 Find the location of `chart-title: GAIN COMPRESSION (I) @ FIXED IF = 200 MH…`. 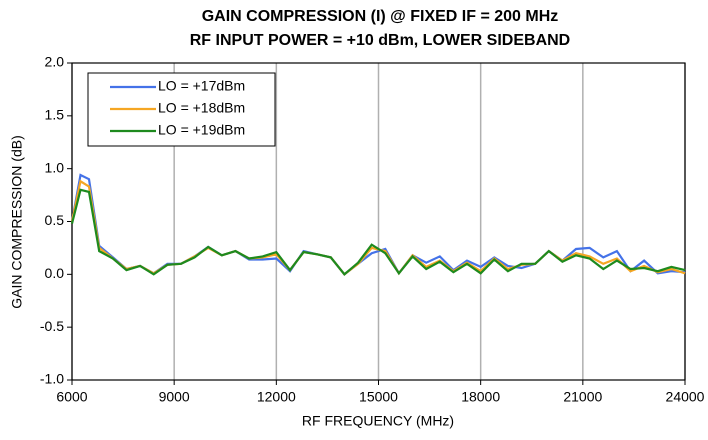

chart-title: GAIN COMPRESSION (I) @ FIXED IF = 200 MH… is located at coordinates (380, 16).